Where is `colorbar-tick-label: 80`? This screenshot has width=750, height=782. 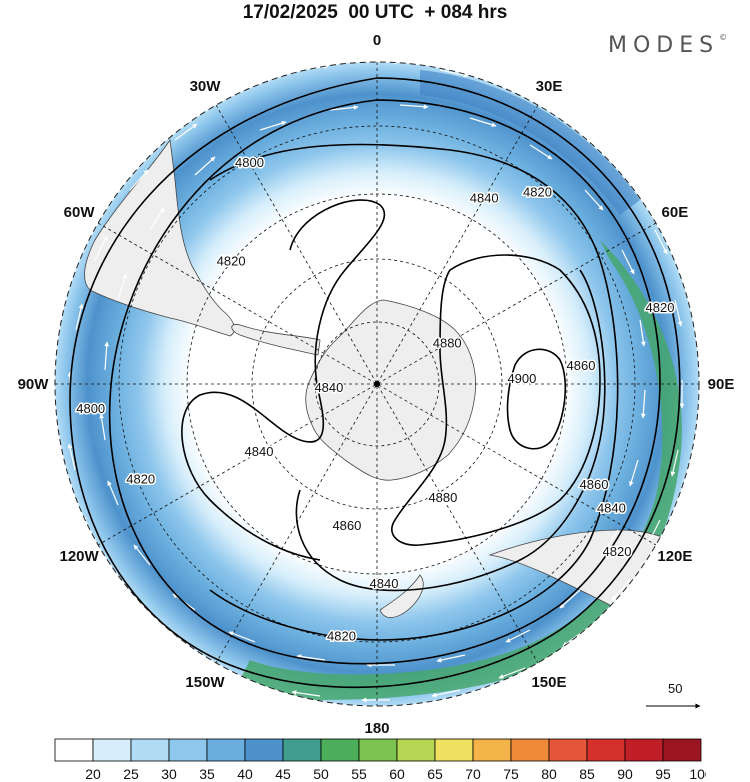 colorbar-tick-label: 80 is located at coordinates (549, 774).